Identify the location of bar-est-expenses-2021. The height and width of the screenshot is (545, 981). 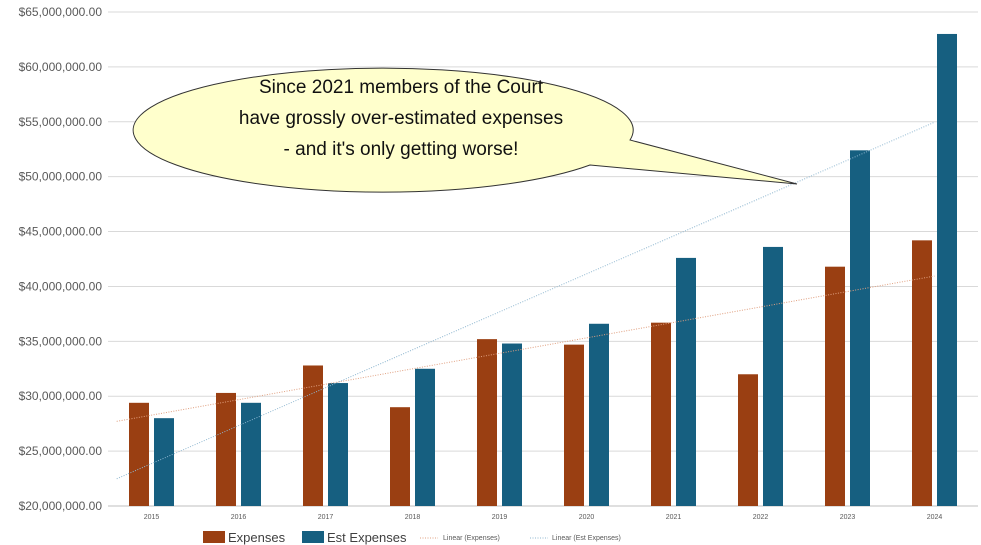
(686, 381).